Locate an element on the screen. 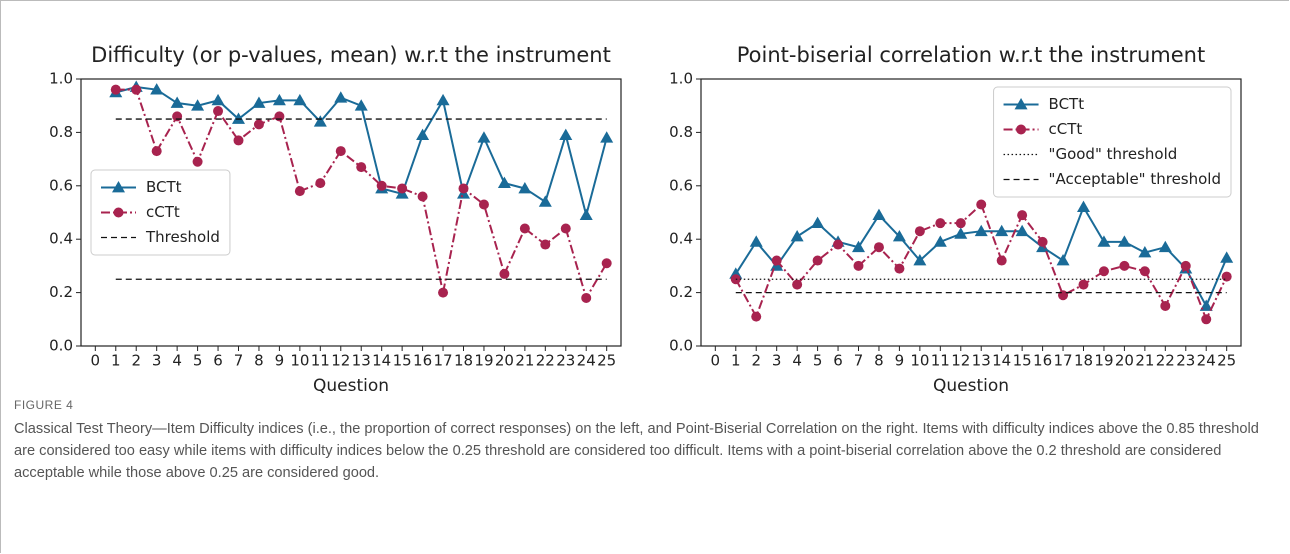 The width and height of the screenshot is (1290, 554). x-tick-label: 21 is located at coordinates (1144, 361).